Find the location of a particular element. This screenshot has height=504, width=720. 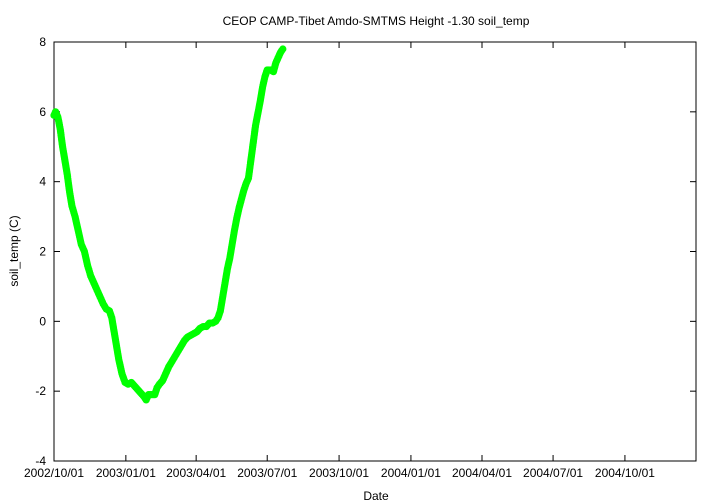

y-tick-label: -4 is located at coordinates (40, 461).